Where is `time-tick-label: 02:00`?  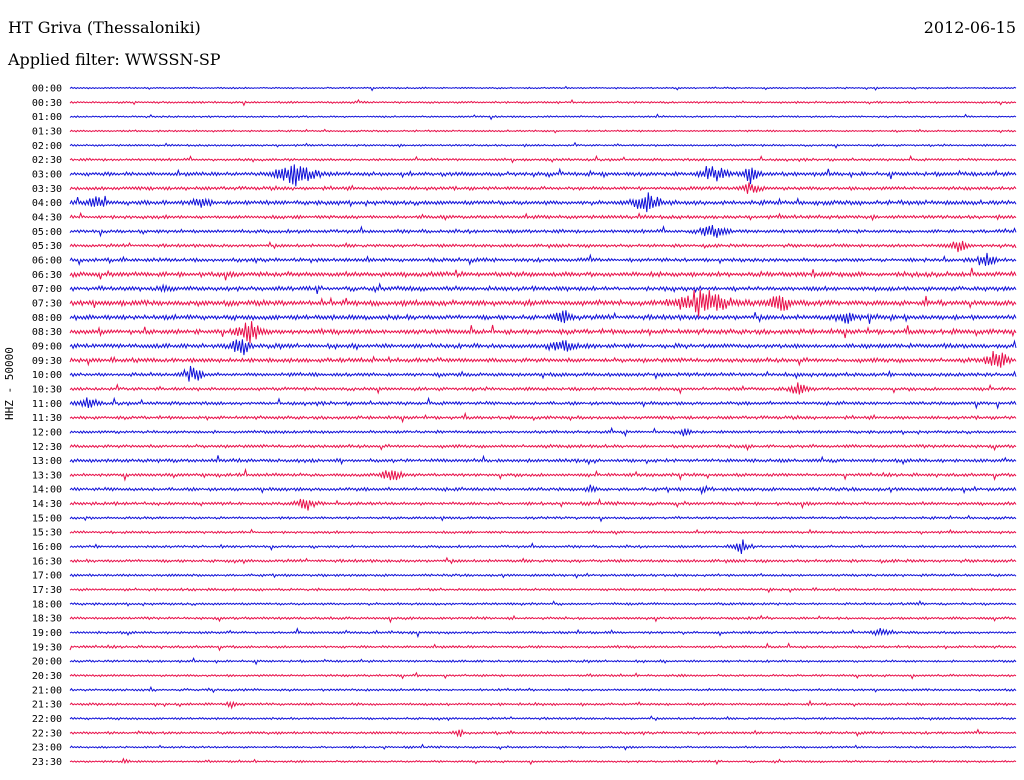
time-tick-label: 02:00 is located at coordinates (47, 146).